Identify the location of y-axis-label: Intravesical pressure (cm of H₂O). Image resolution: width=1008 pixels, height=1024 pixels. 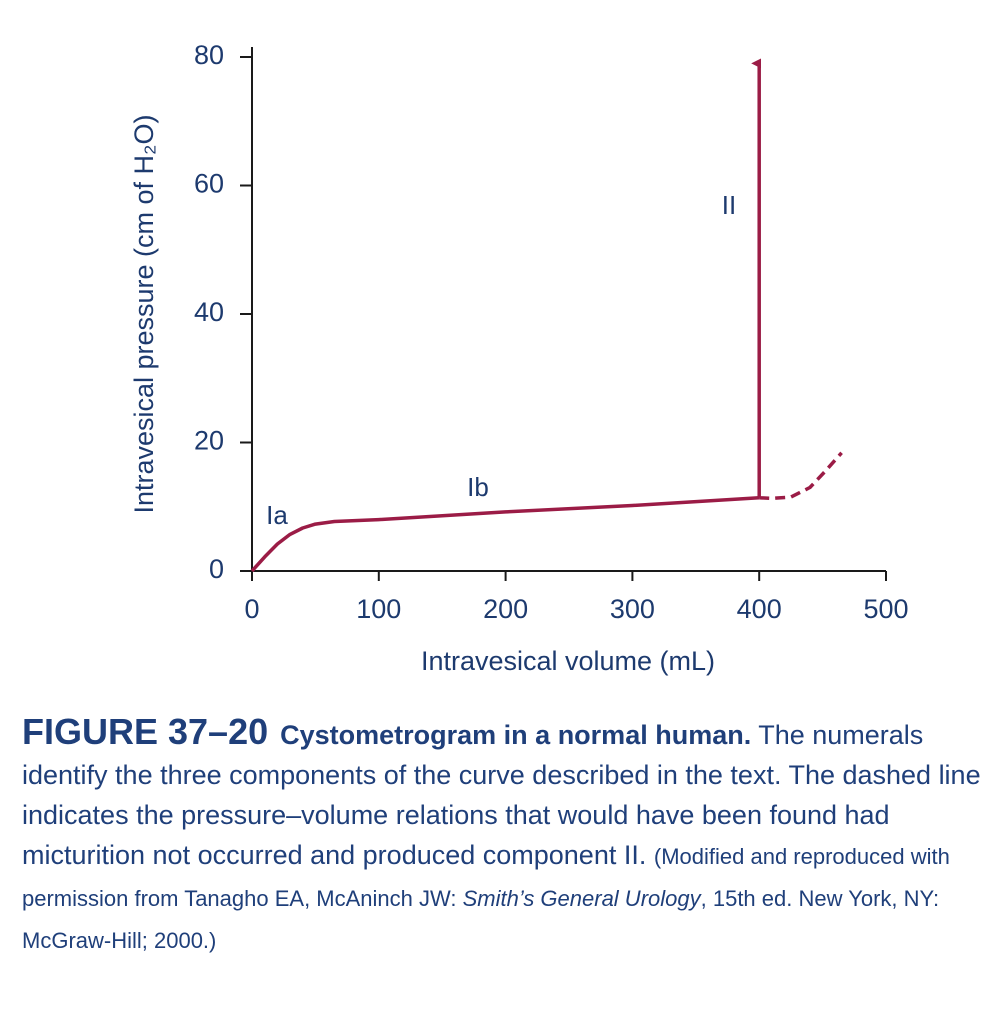
(144, 313).